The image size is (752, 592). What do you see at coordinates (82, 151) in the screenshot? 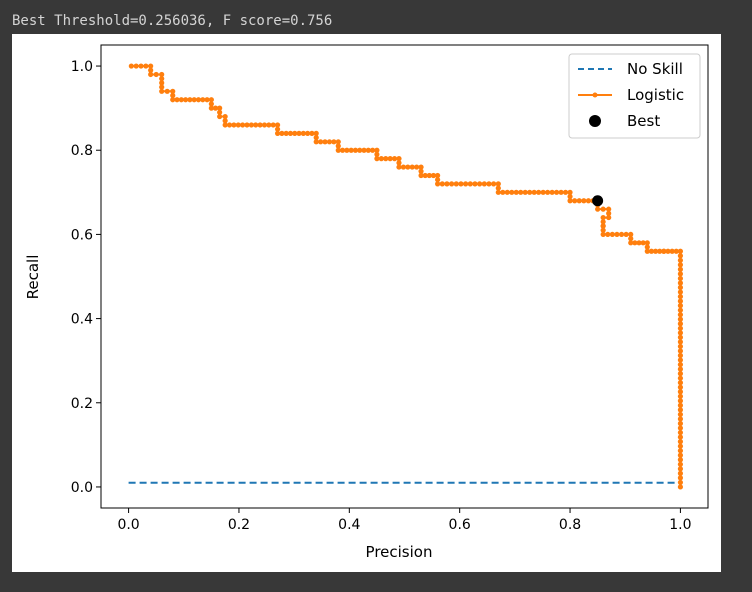
I see `y-tick-label: 0.8` at bounding box center [82, 151].